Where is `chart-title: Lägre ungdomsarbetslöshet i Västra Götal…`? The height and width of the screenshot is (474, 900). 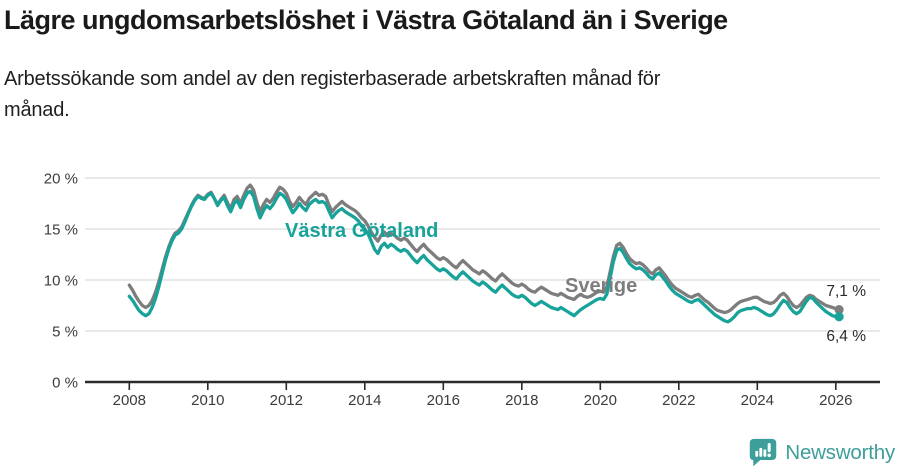 chart-title: Lägre ungdomsarbetslöshet i Västra Götal… is located at coordinates (366, 20).